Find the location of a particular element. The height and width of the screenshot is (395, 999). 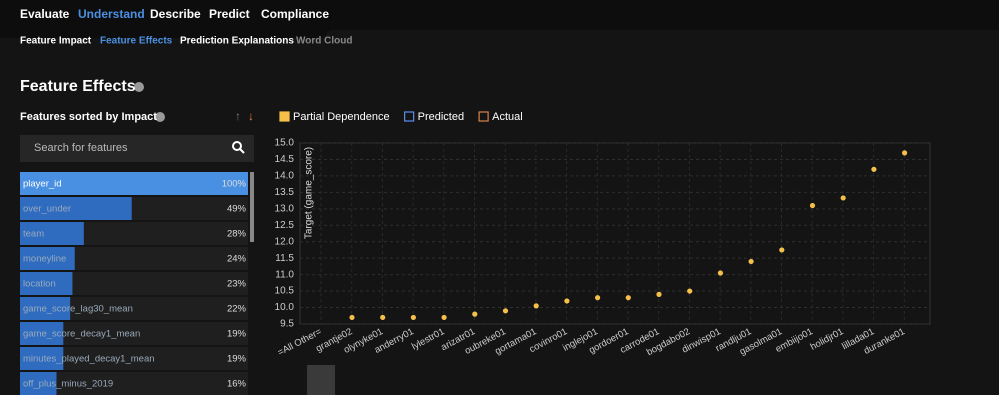

nav-tab: Evaluate is located at coordinates (45, 14).